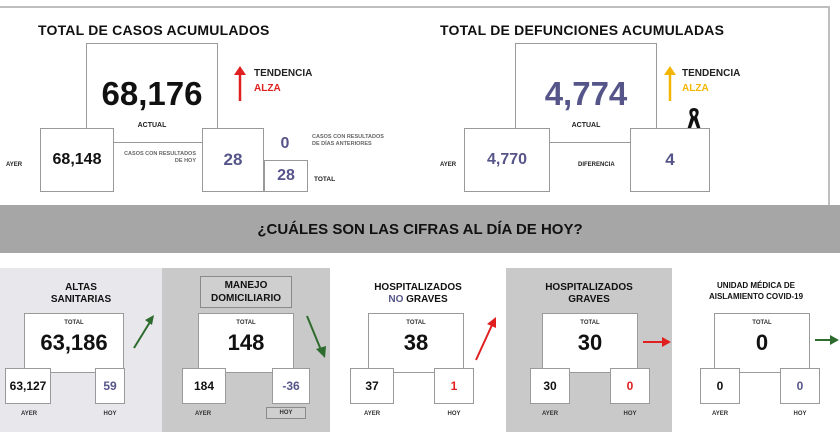 This screenshot has width=840, height=440. I want to click on deaths-difference-value: 4, so click(670, 159).